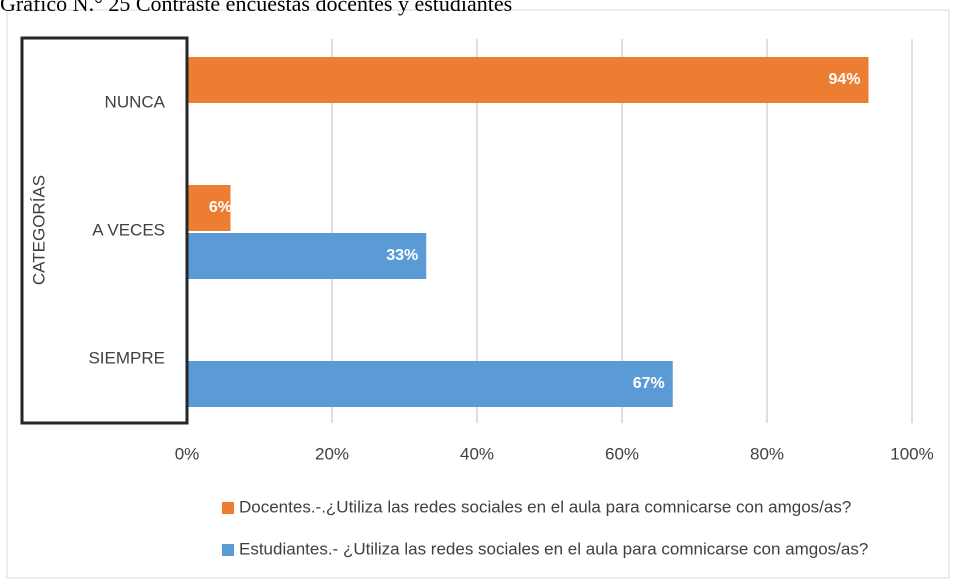 Image resolution: width=956 pixels, height=580 pixels. What do you see at coordinates (187, 453) in the screenshot?
I see `x-tick-label: 0%` at bounding box center [187, 453].